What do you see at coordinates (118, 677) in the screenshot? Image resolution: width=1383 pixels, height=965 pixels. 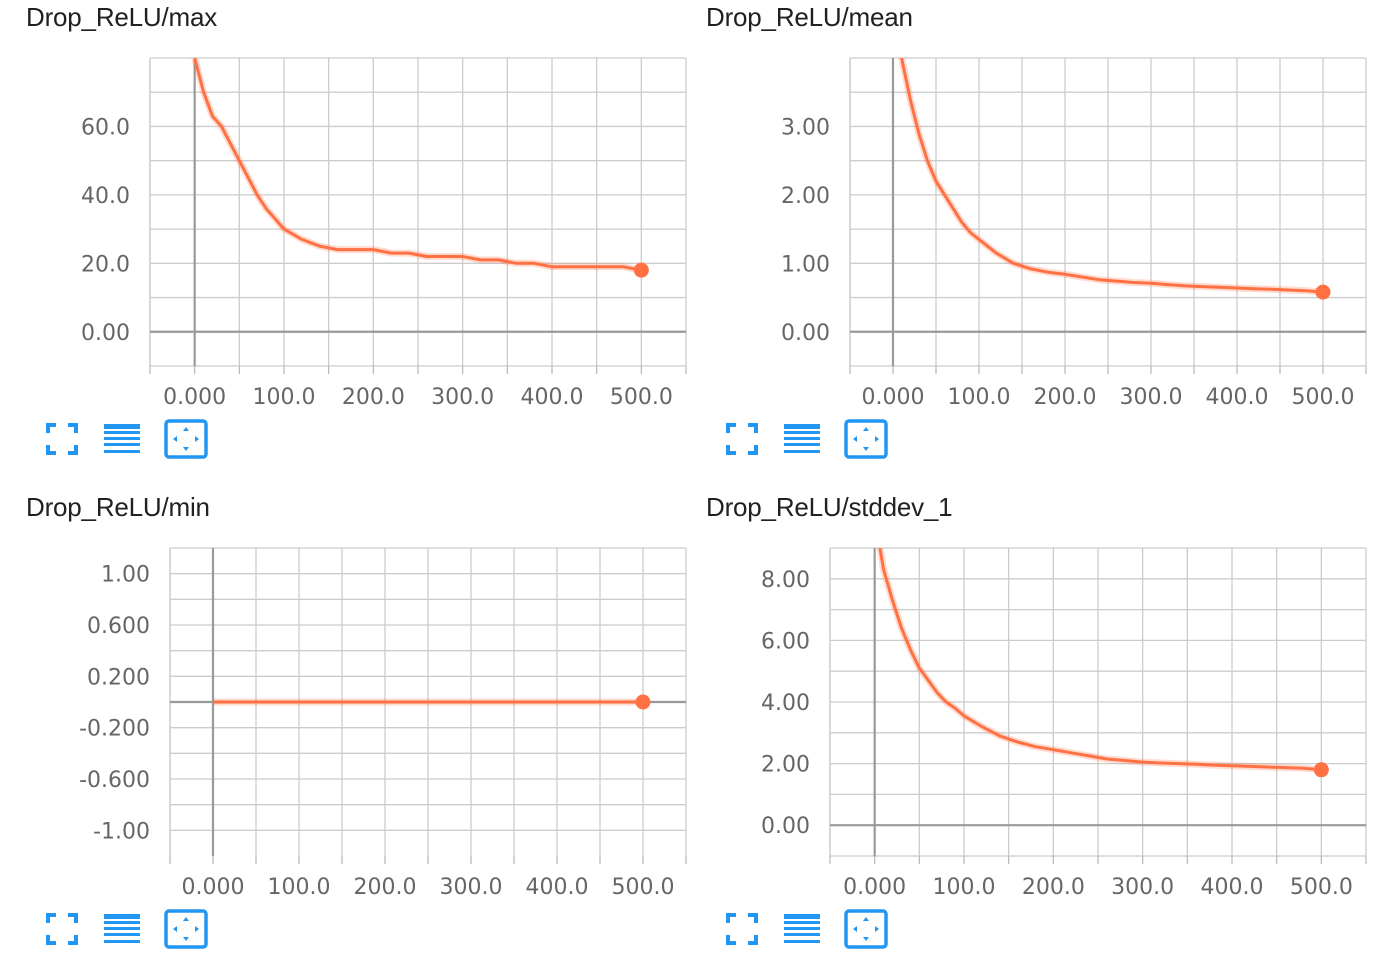 I see `y-tick-label: 0.200` at bounding box center [118, 677].